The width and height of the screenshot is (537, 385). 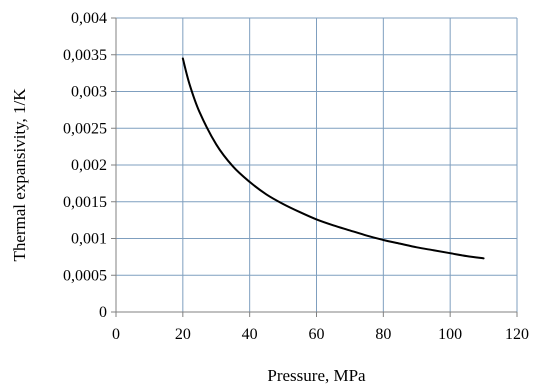 What do you see at coordinates (89, 165) in the screenshot?
I see `y-tick-label: 0,002` at bounding box center [89, 165].